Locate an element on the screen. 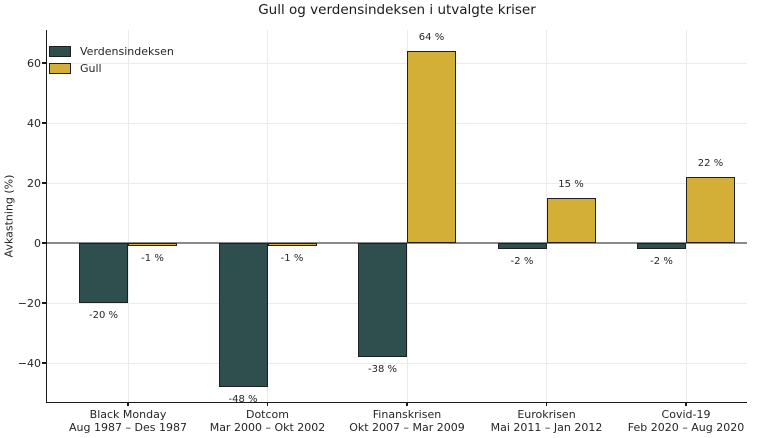 The height and width of the screenshot is (438, 768). legend-swatch-verdensindeksen is located at coordinates (60, 51).